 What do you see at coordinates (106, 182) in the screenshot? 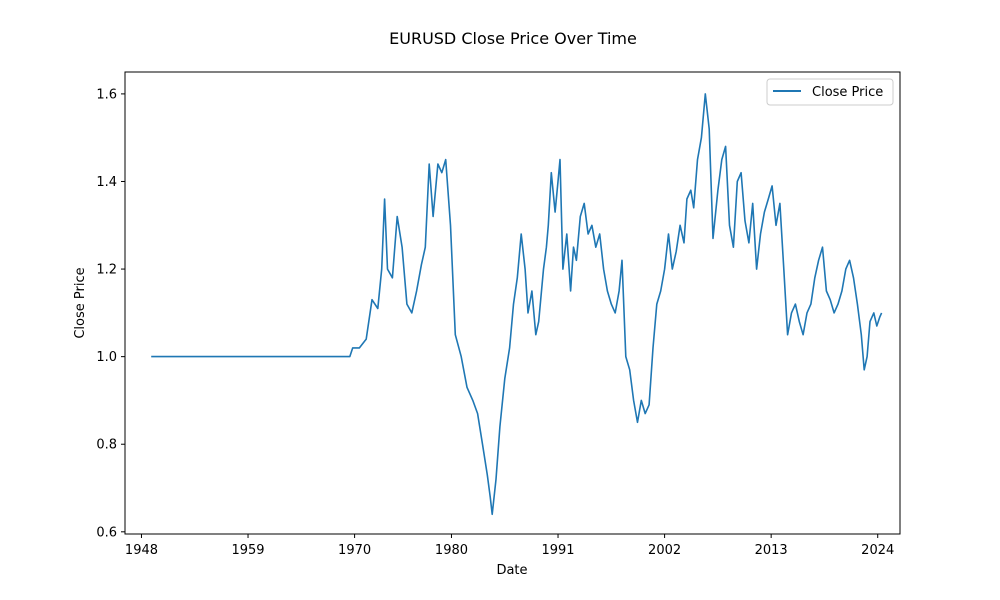
I see `y-tick-label: 1.4` at bounding box center [106, 182].